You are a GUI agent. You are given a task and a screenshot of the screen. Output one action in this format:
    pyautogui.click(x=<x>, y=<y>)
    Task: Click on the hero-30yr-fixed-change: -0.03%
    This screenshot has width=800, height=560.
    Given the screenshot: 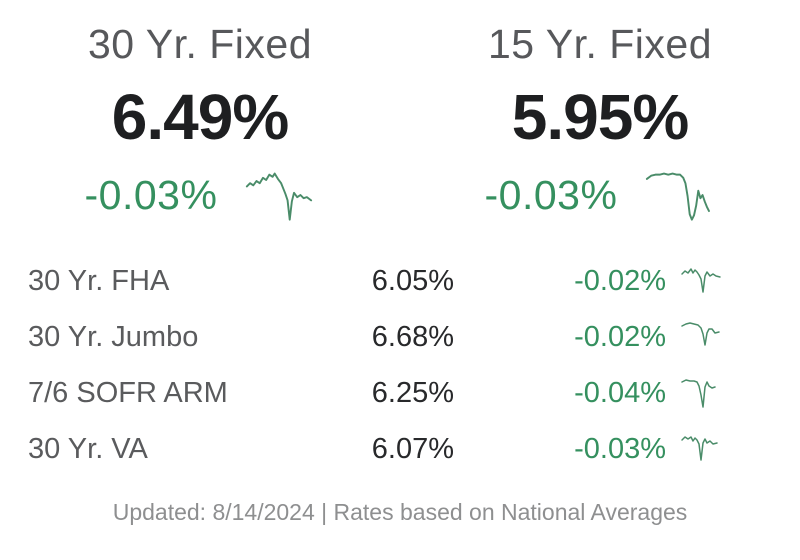 What is the action you would take?
    pyautogui.click(x=151, y=194)
    